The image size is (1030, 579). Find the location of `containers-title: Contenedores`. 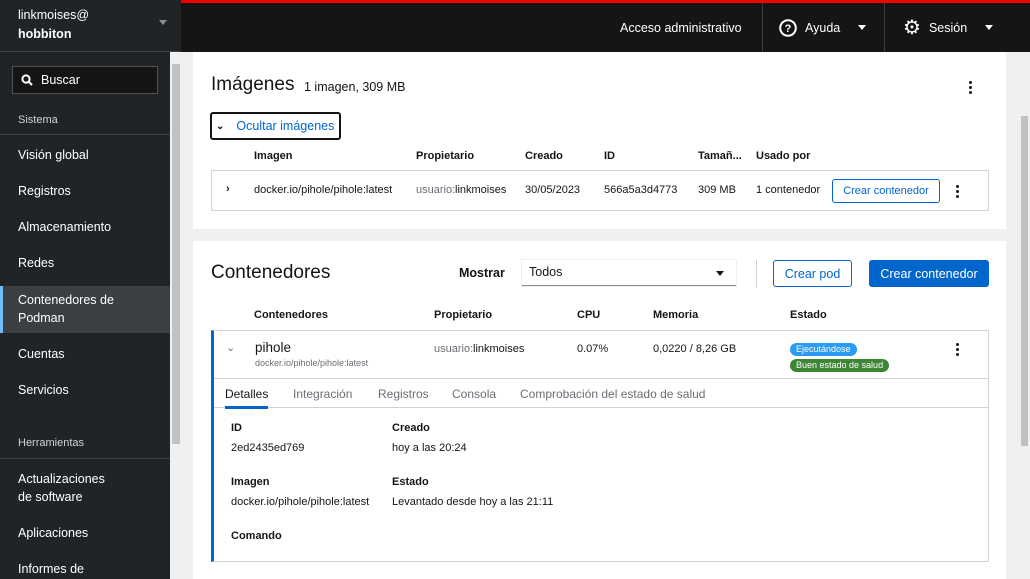

containers-title: Contenedores is located at coordinates (271, 272).